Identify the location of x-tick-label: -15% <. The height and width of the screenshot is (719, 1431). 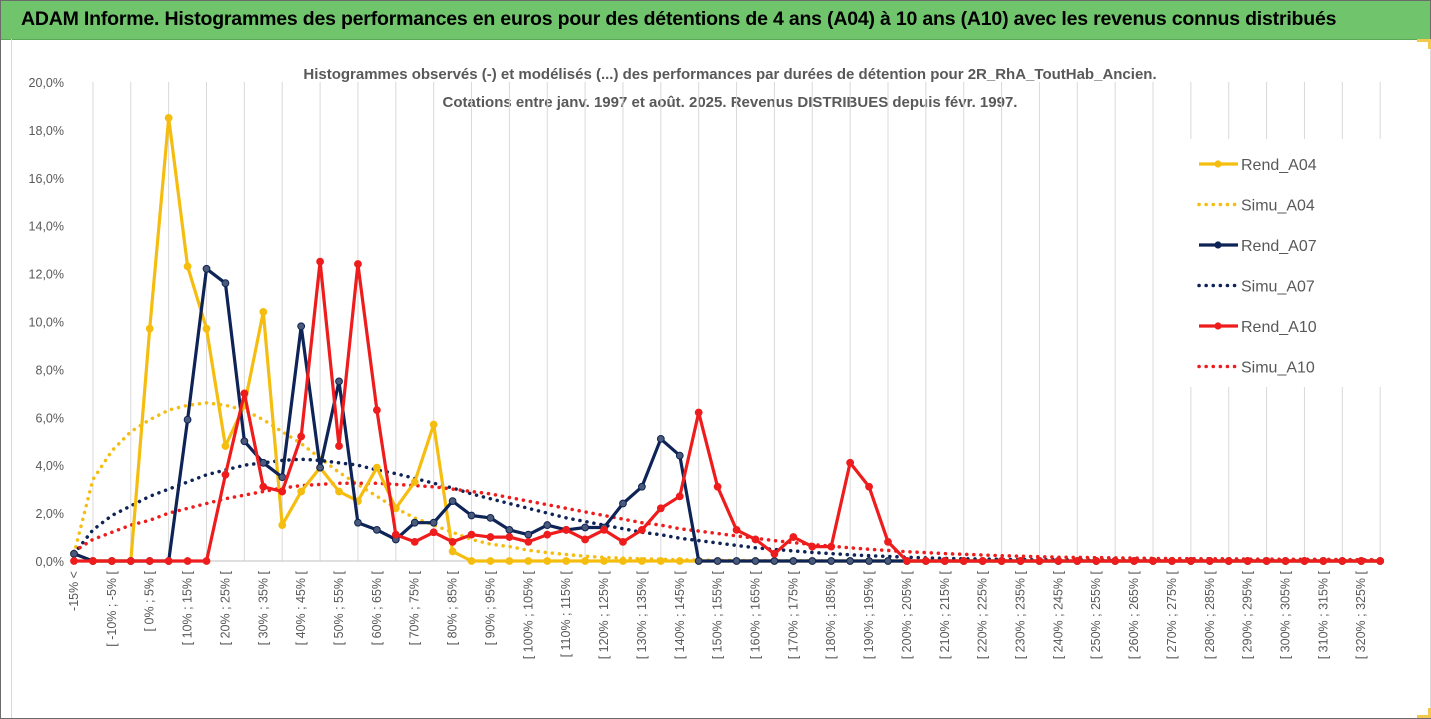
(74, 591).